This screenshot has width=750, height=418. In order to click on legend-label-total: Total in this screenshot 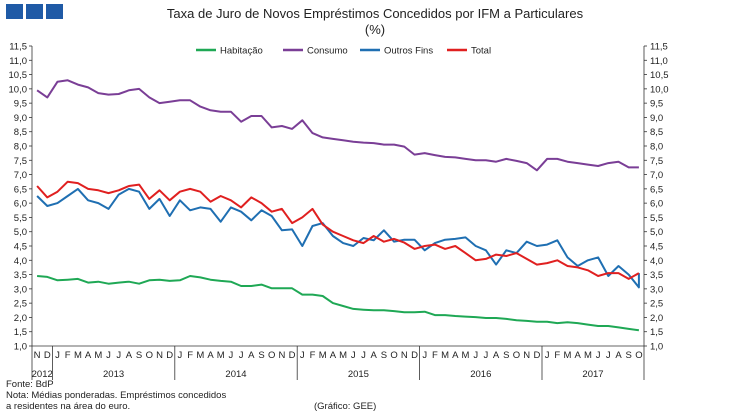, I will do `click(481, 51)`.